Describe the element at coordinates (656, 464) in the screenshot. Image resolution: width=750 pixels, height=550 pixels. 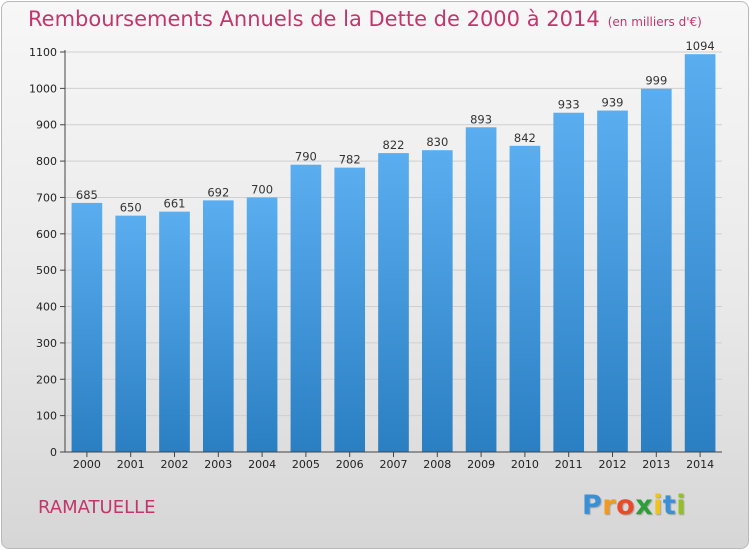
I see `x-tick-label: 2013` at that location.